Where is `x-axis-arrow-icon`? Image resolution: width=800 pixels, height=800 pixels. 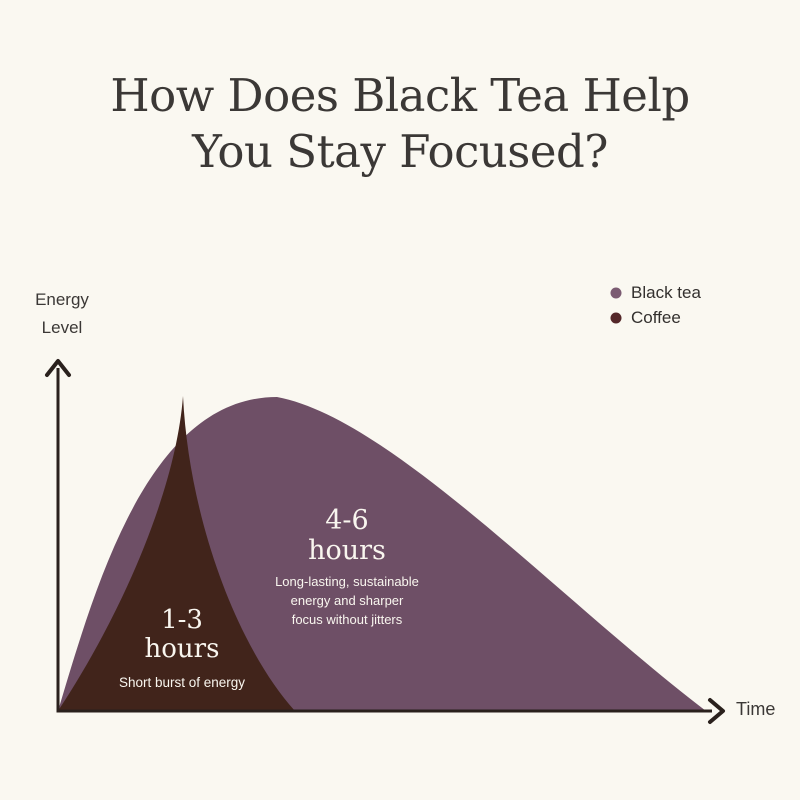
x-axis-arrow-icon is located at coordinates (716, 711).